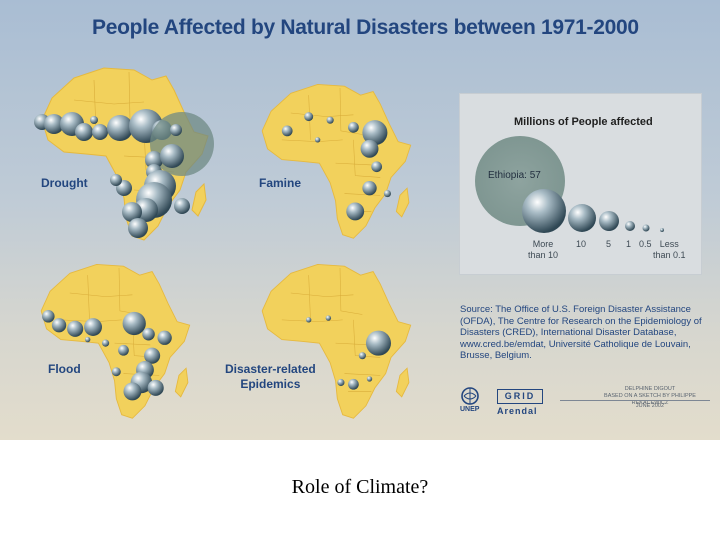  Describe the element at coordinates (64, 369) in the screenshot. I see `label-flood: Flood` at that location.